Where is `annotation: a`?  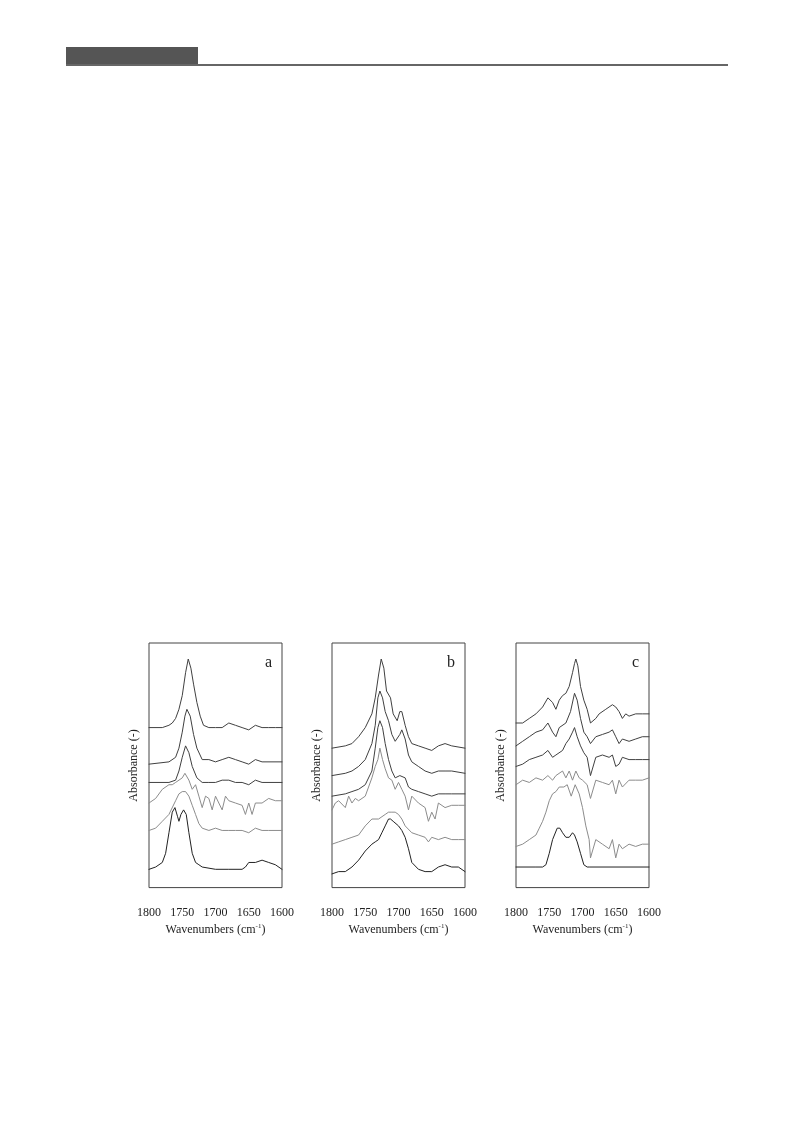 annotation: a is located at coordinates (268, 661).